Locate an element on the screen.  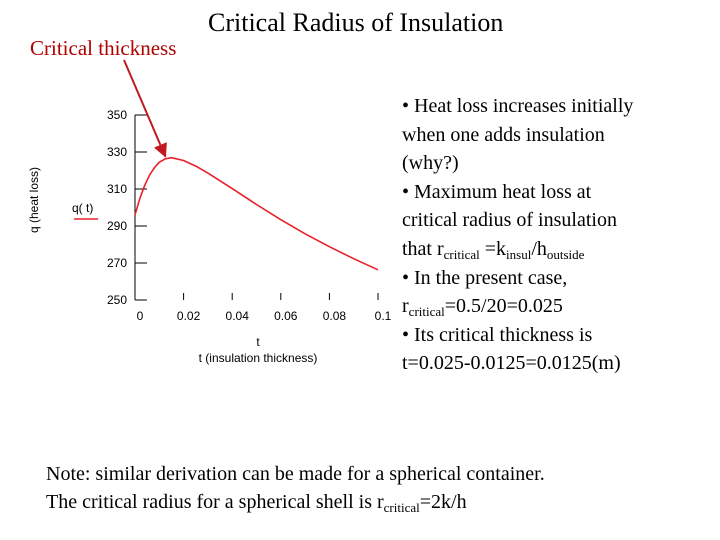
text-run: • Heat loss increases initially is located at coordinates (518, 106).